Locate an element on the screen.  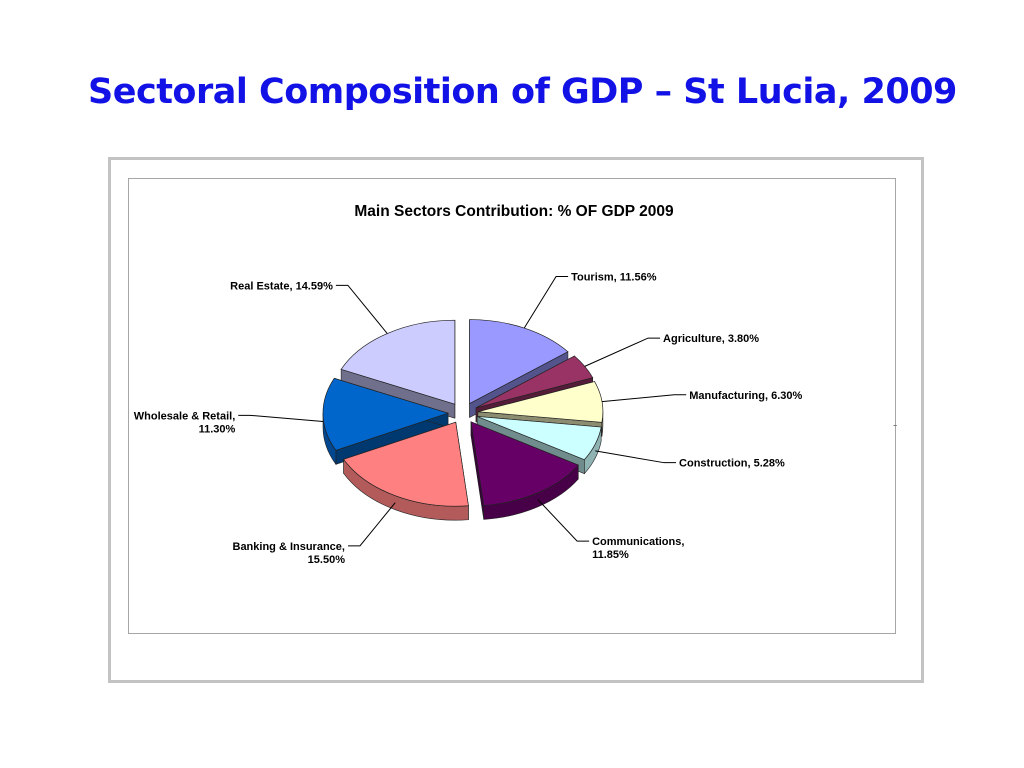
data-label-text-real-estate: Real Estate, 14.59% is located at coordinates (281, 286).